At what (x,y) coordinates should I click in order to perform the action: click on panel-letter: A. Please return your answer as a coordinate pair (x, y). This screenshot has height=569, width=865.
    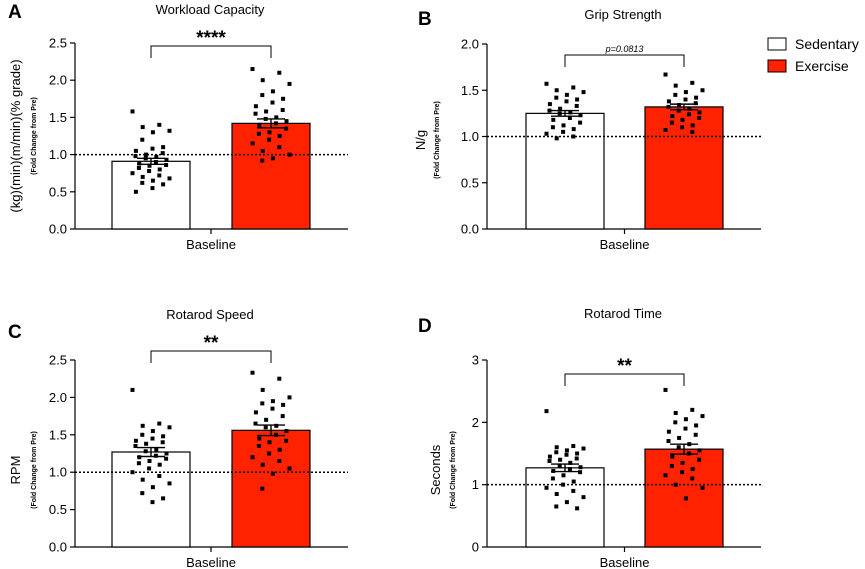
    Looking at the image, I should click on (15, 12).